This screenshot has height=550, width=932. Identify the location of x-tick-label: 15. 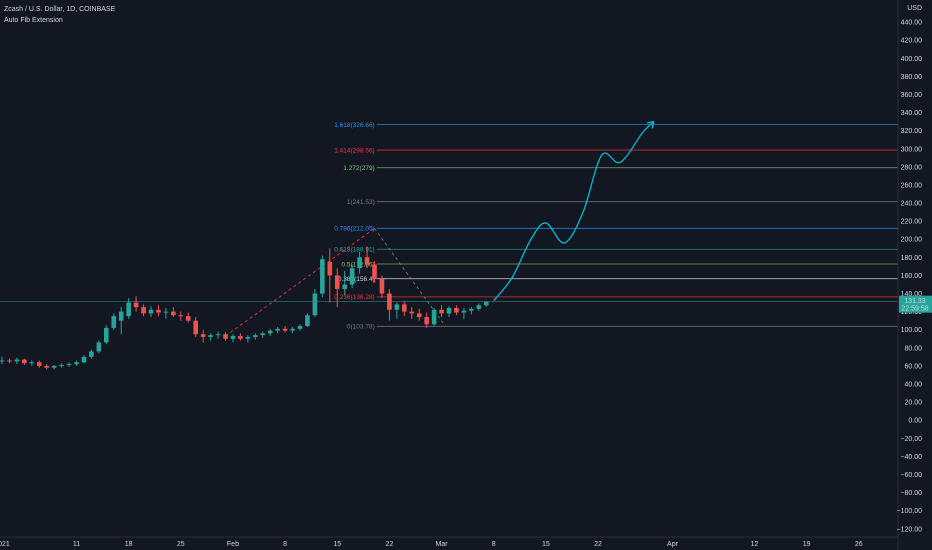
(546, 544).